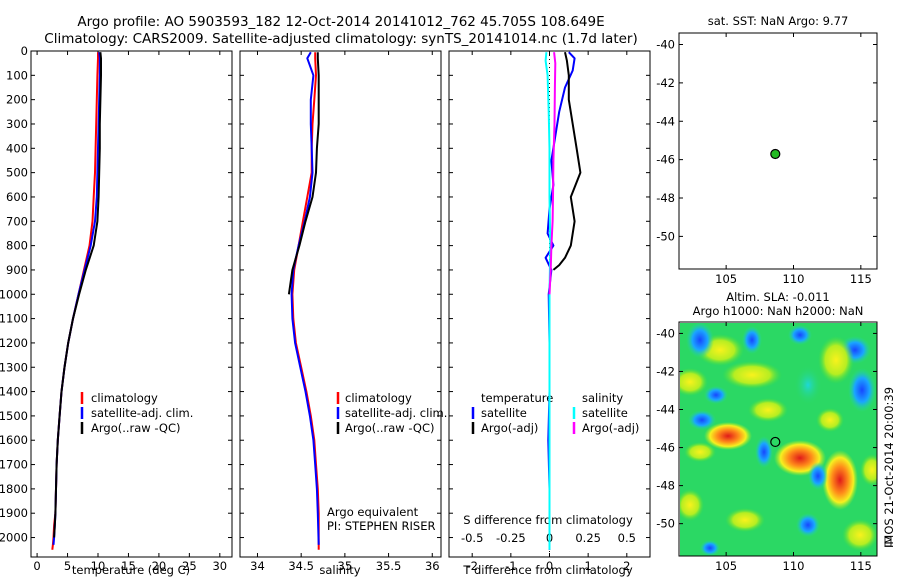 This screenshot has height=580, width=900. I want to click on differences-series-s-satellite, so click(548, 301).